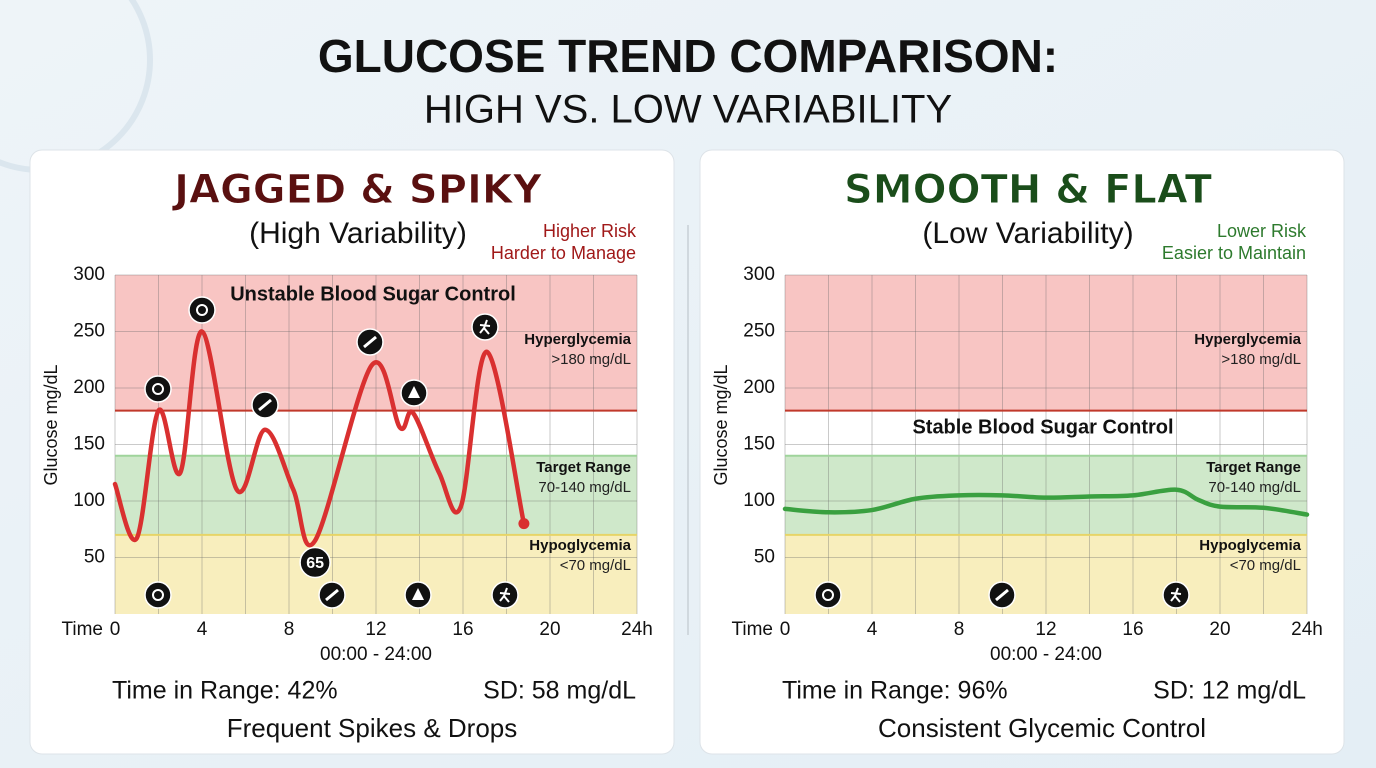 This screenshot has height=768, width=1376. Describe the element at coordinates (559, 691) in the screenshot. I see `stat: SD: 58 mg/dL` at that location.